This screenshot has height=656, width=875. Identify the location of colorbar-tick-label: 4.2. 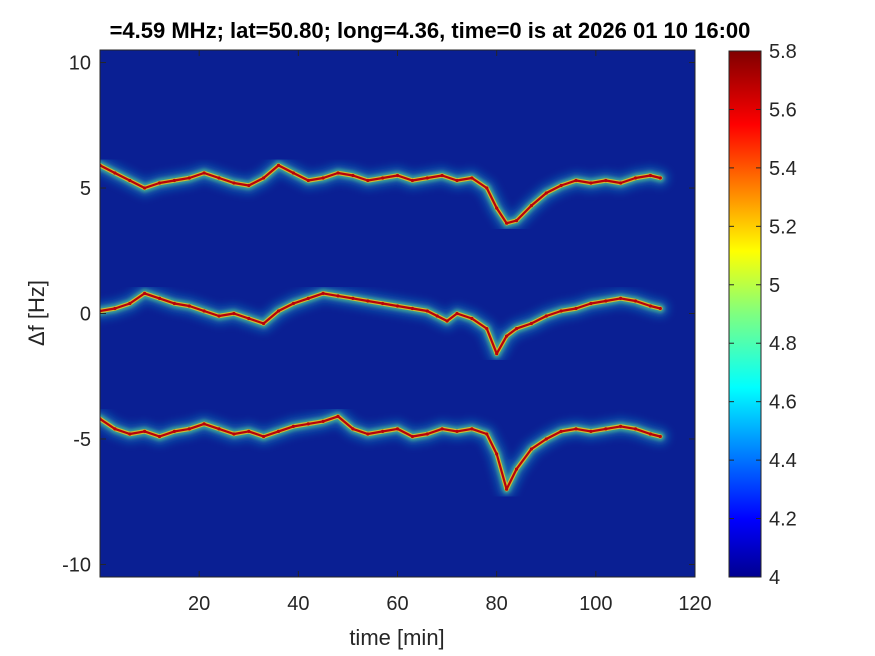
(783, 520).